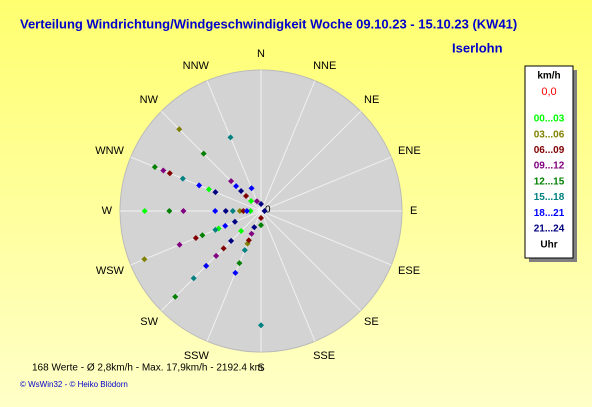  I want to click on direction-label: W, so click(107, 211).